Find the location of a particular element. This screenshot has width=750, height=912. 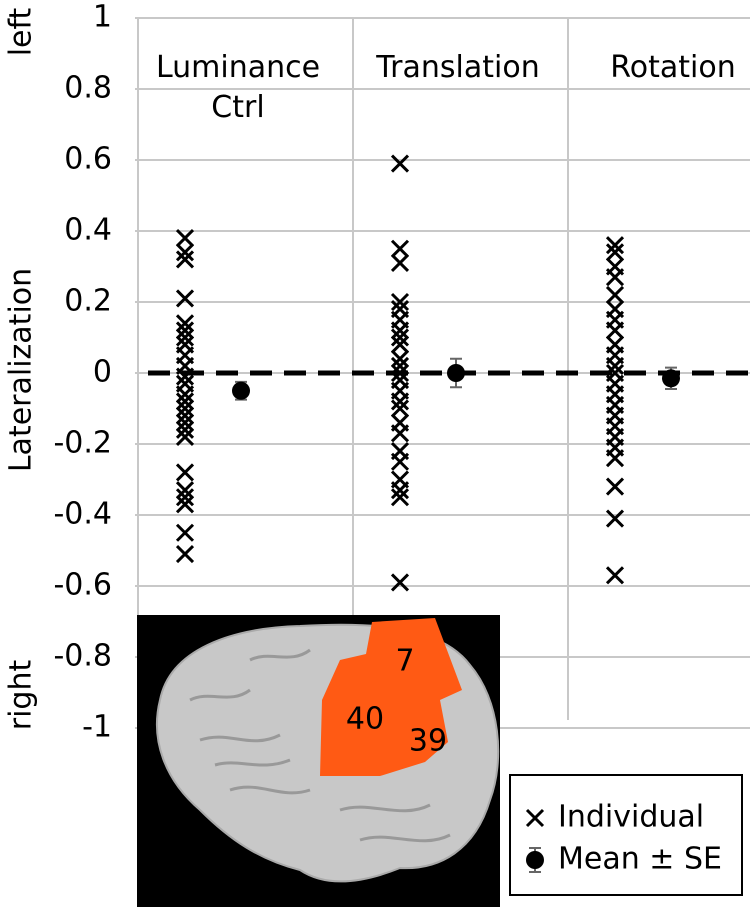

inset-label: 7 is located at coordinates (404, 661).